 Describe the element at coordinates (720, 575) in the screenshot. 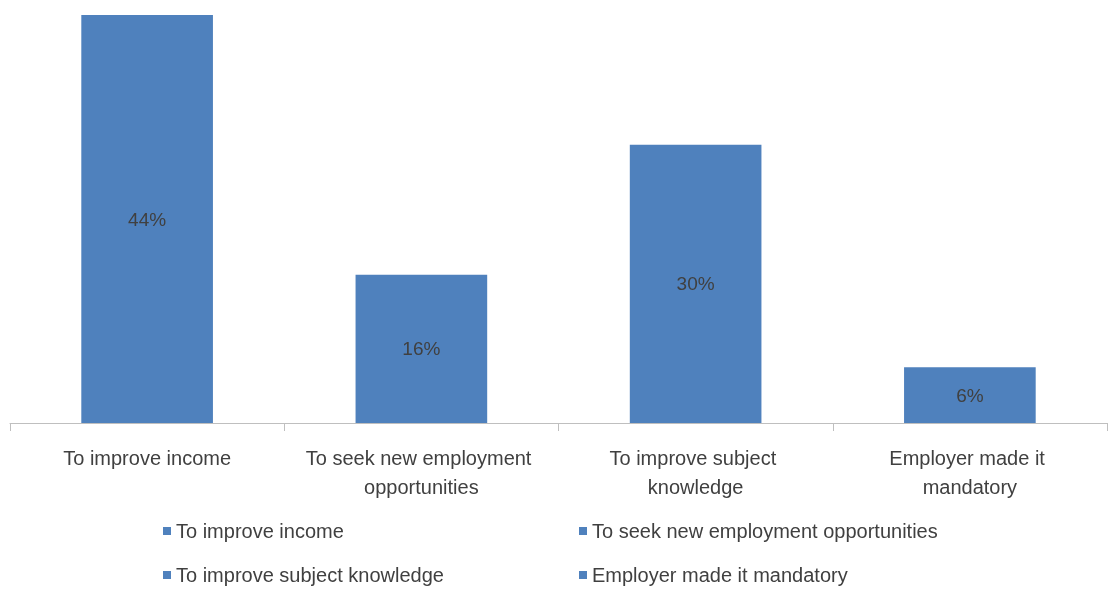

I see `legend-label: Employer made it mandatory` at that location.